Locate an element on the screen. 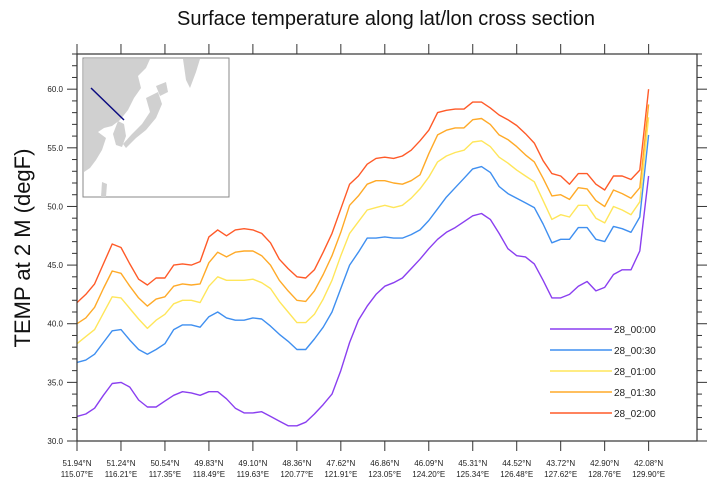 This screenshot has width=716, height=485. x-tick-label-lat: 47.62°N is located at coordinates (340, 463).